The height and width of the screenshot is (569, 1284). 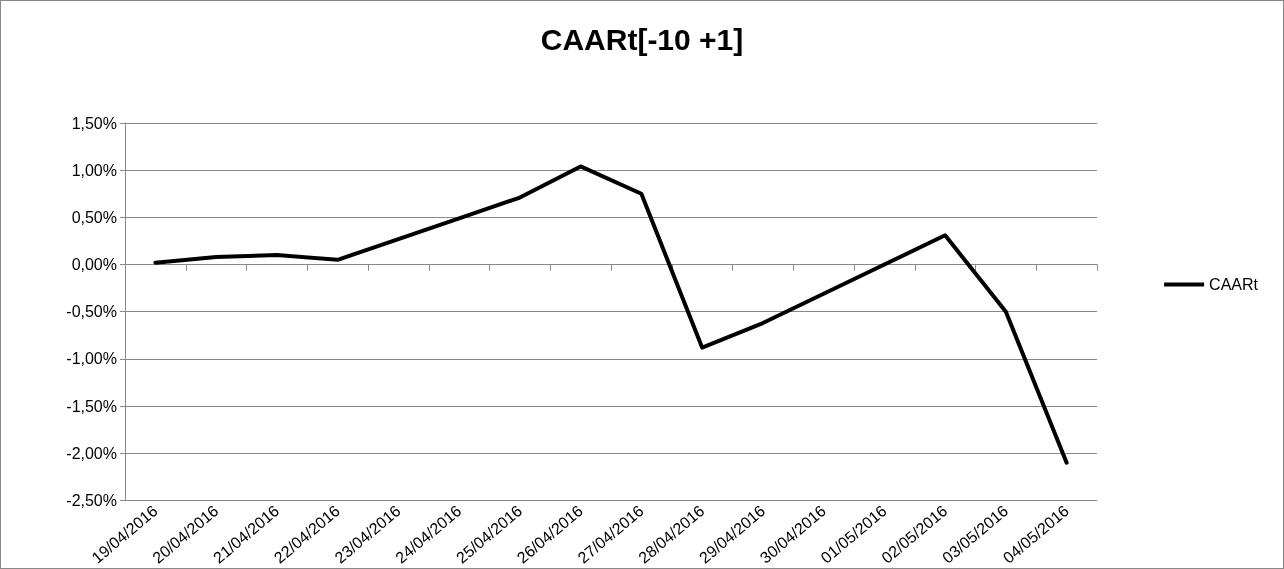 I want to click on y-tick-label: 1,00%, so click(x=94, y=170).